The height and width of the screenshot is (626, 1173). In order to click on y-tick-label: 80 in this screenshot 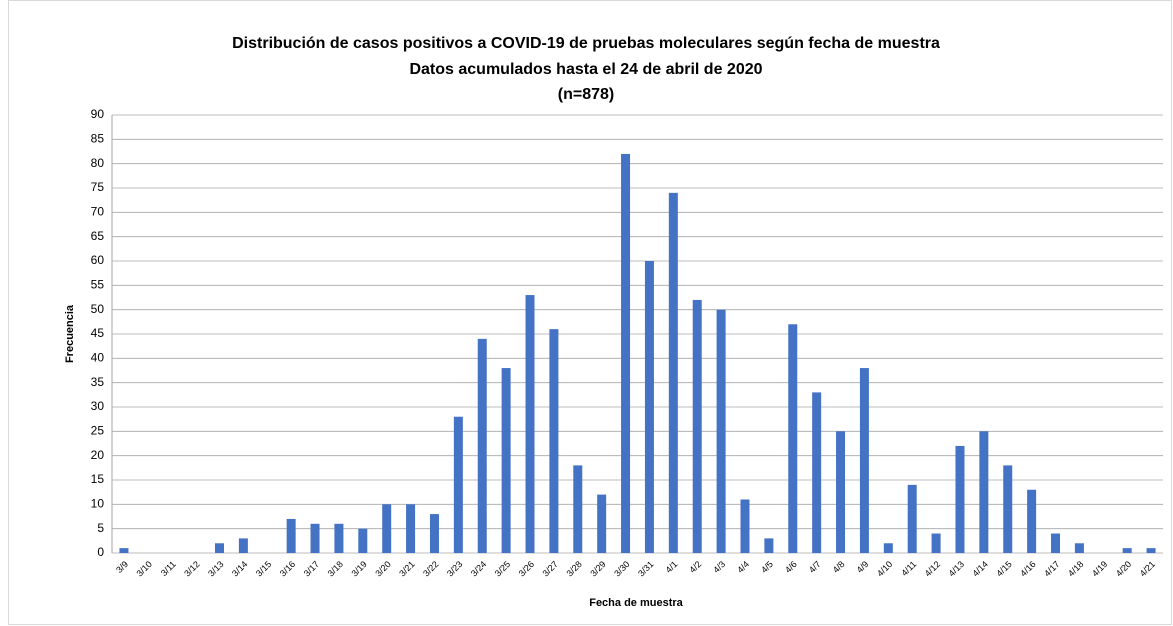, I will do `click(98, 163)`.